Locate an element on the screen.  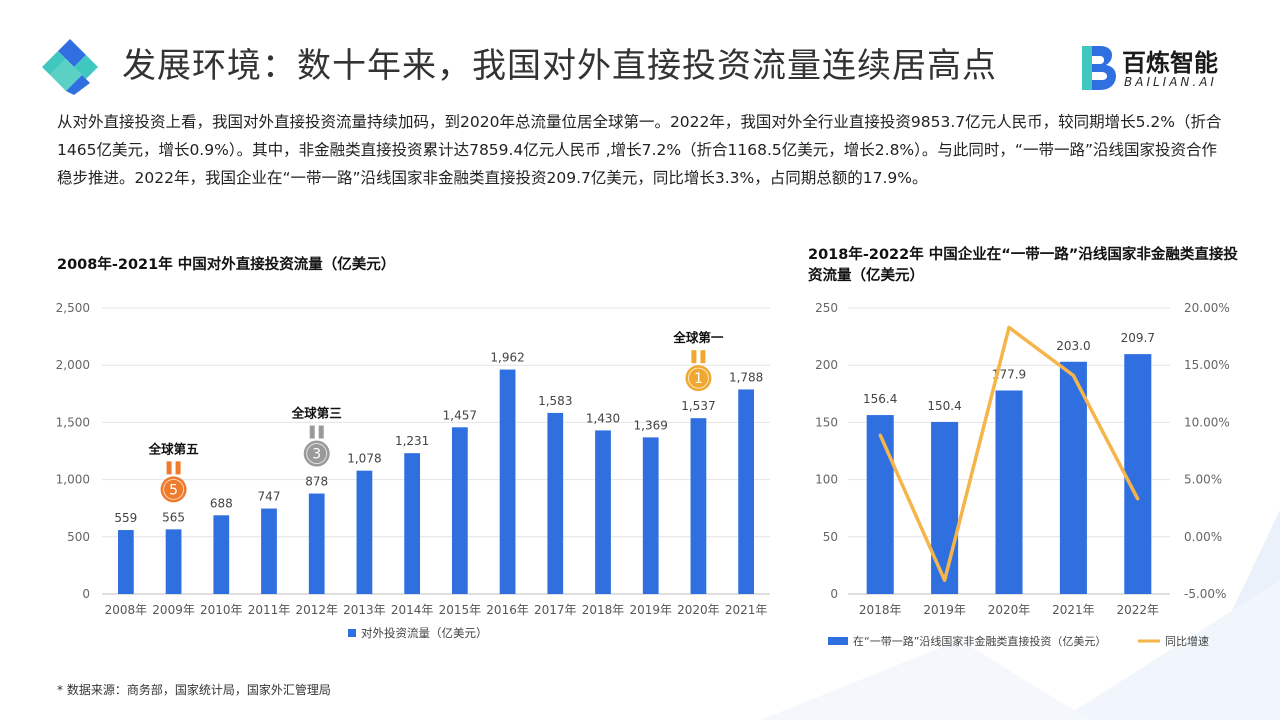
y-left-tick-label: 250 is located at coordinates (826, 308).